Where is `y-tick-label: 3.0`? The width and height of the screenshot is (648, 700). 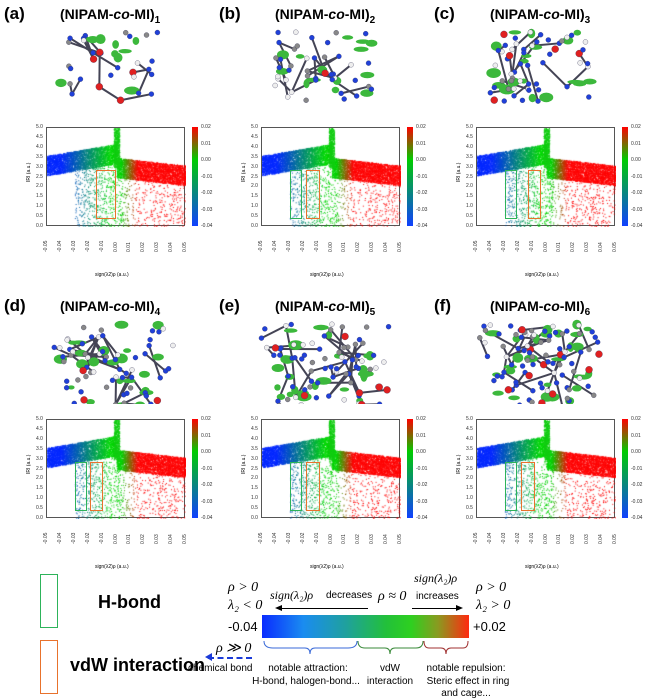
y-tick-label: 3.0 is located at coordinates (39, 459).